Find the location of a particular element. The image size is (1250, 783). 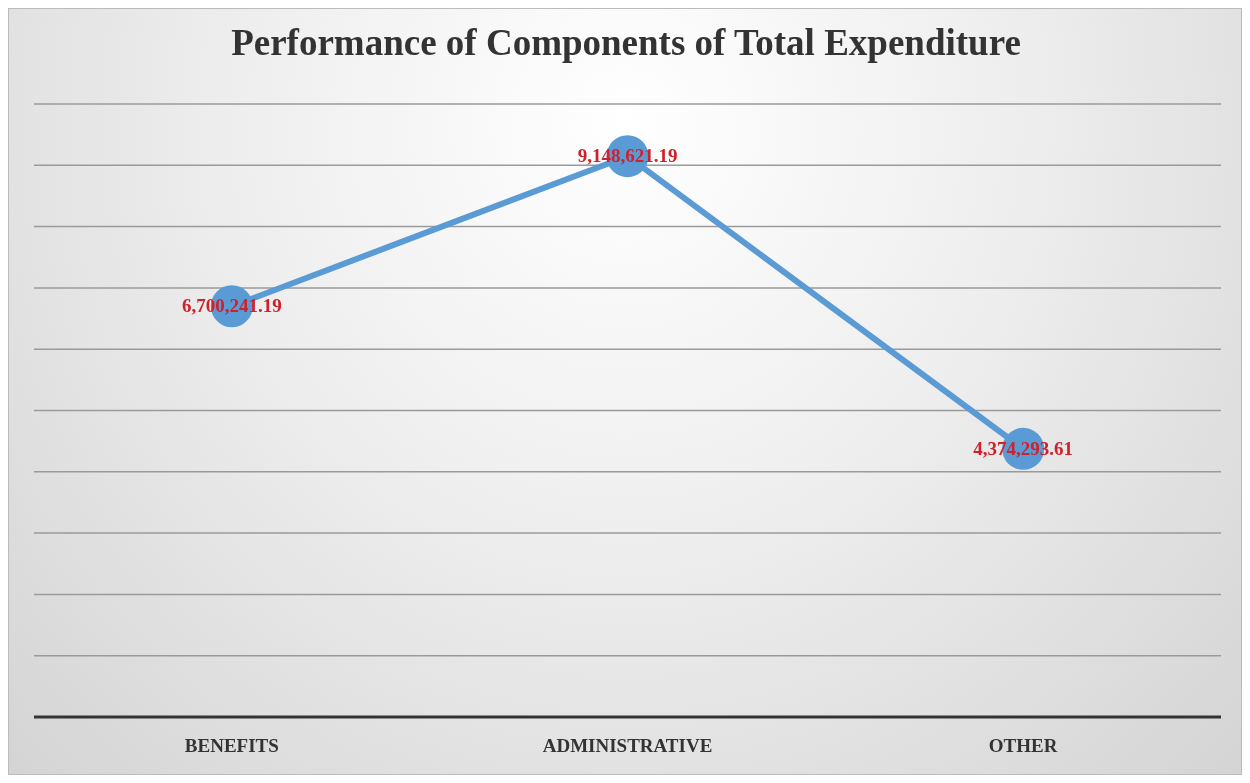

x-tick-label: ADMINISTRATIVE is located at coordinates (627, 746).